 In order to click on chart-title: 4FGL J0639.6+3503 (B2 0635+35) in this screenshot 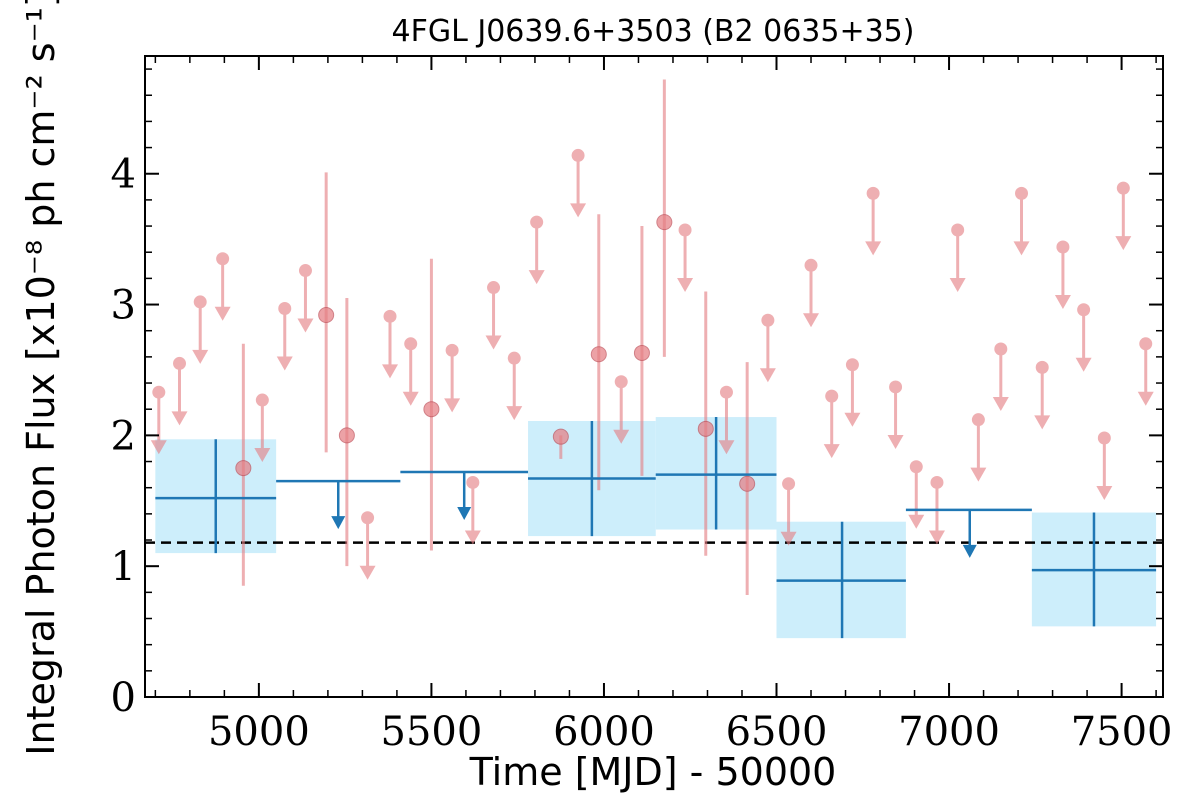, I will do `click(653, 31)`.